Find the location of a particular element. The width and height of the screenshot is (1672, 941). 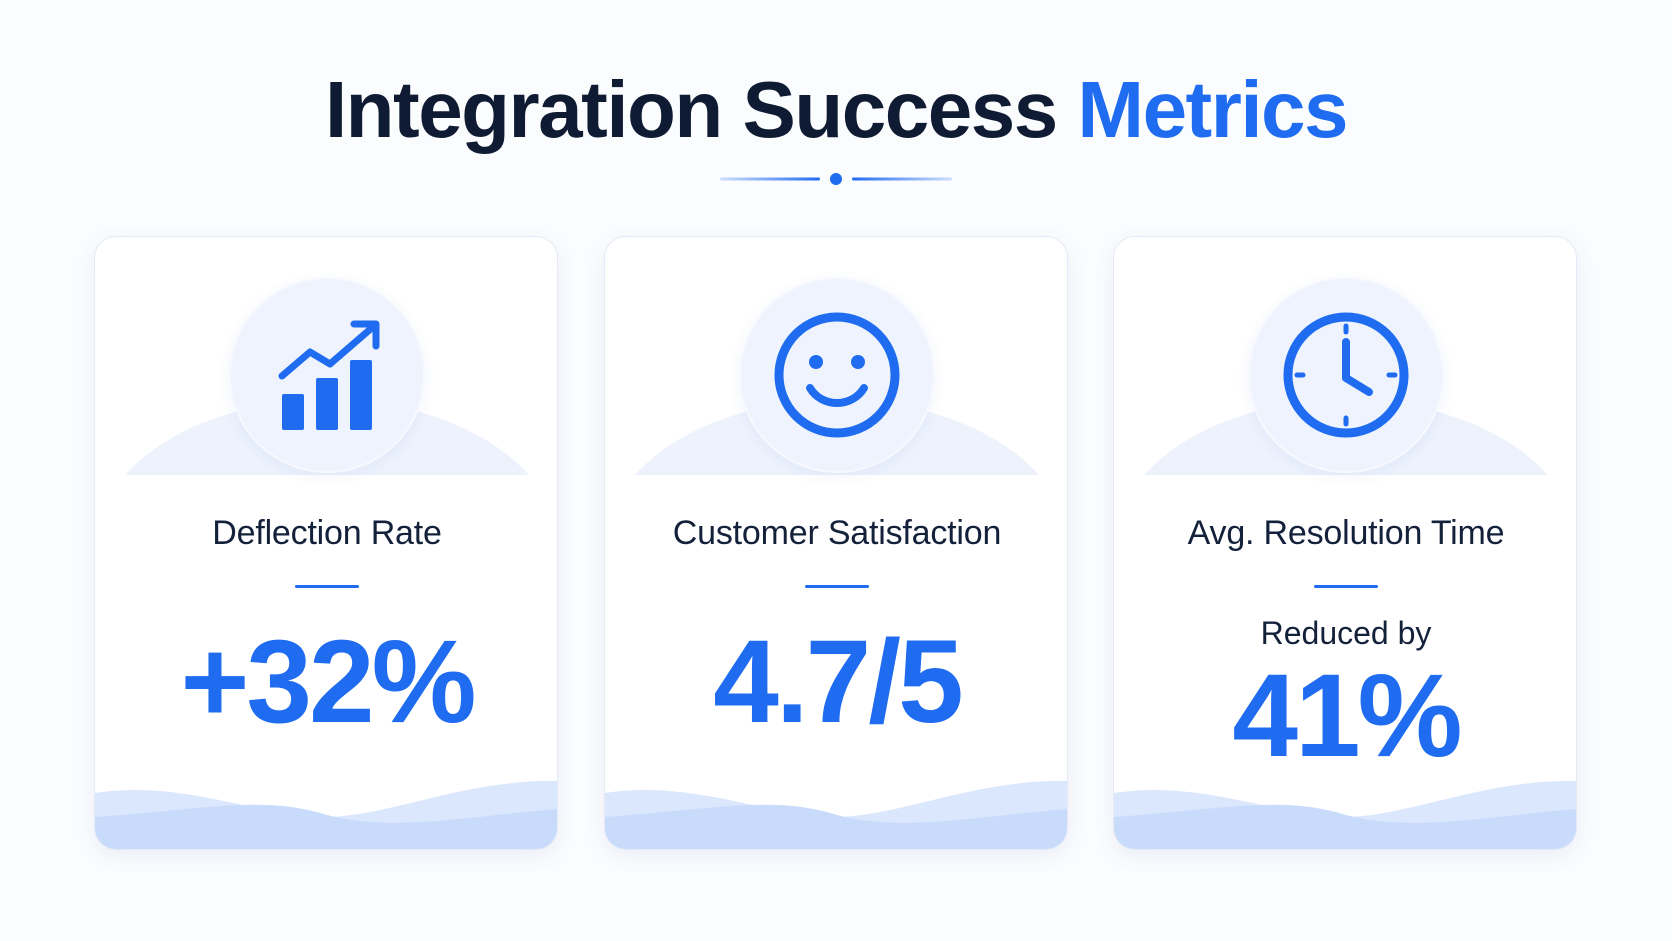

metric-value: 41% is located at coordinates (1347, 716).